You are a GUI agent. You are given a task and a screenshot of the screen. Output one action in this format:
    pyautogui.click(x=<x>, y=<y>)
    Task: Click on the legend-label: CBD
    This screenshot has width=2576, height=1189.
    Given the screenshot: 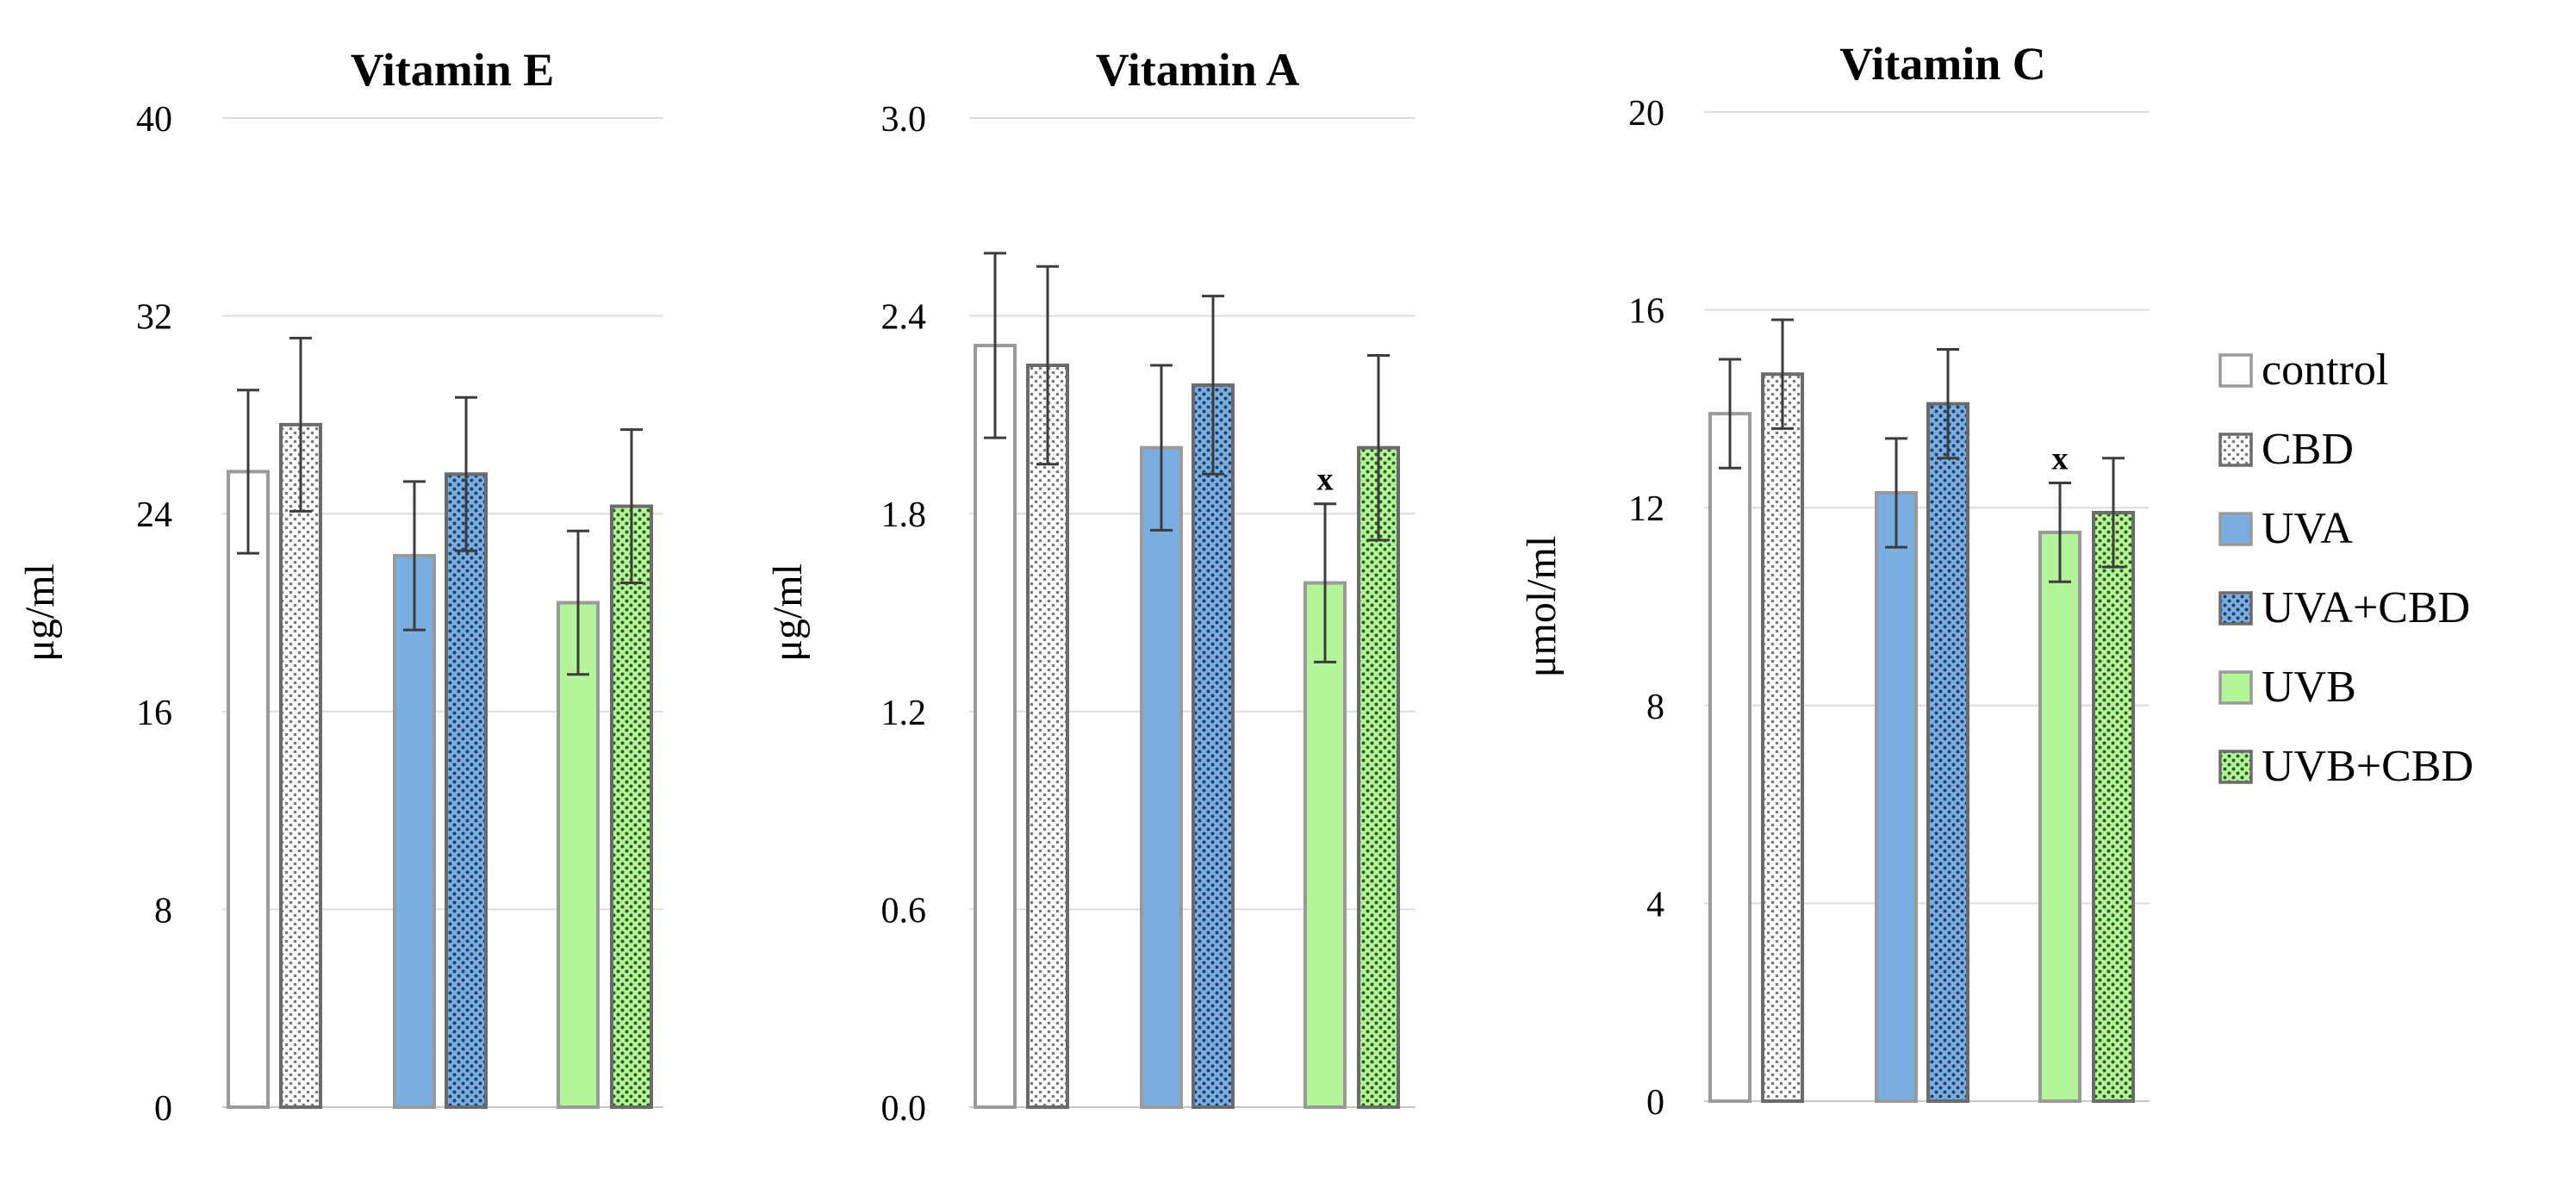 What is the action you would take?
    pyautogui.click(x=2308, y=449)
    